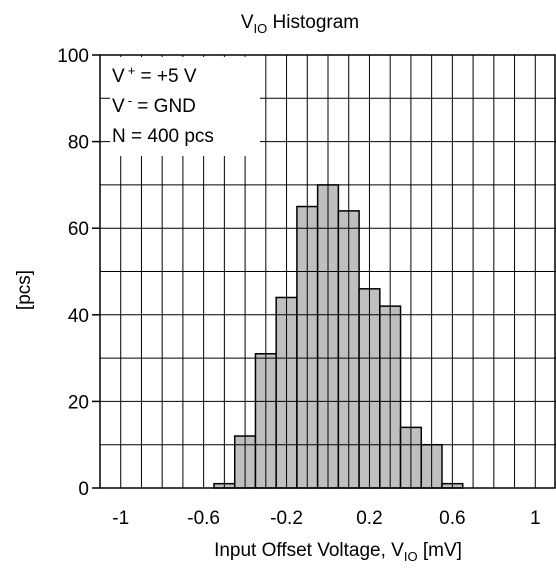  What do you see at coordinates (313, 22) in the screenshot?
I see `chart-title-suffix: Histogram` at bounding box center [313, 22].